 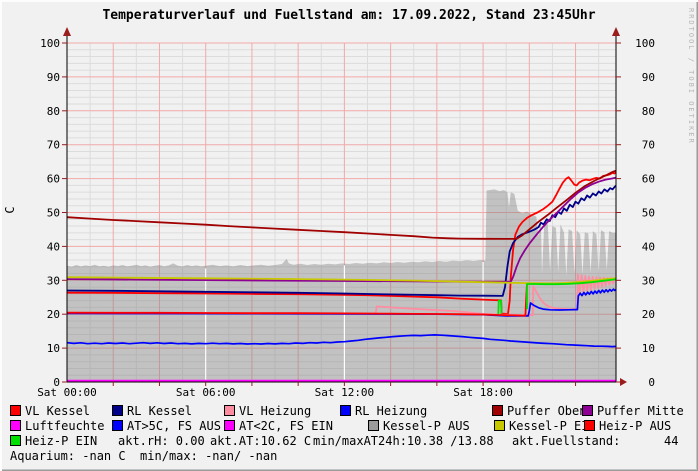 What do you see at coordinates (345, 392) in the screenshot?
I see `x-tick-label: Sat 12:00` at bounding box center [345, 392].